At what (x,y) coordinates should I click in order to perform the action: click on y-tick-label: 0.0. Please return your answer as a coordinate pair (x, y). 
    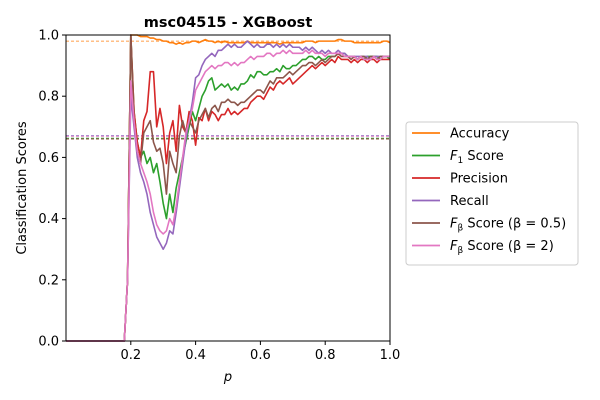
    Looking at the image, I should click on (48, 342).